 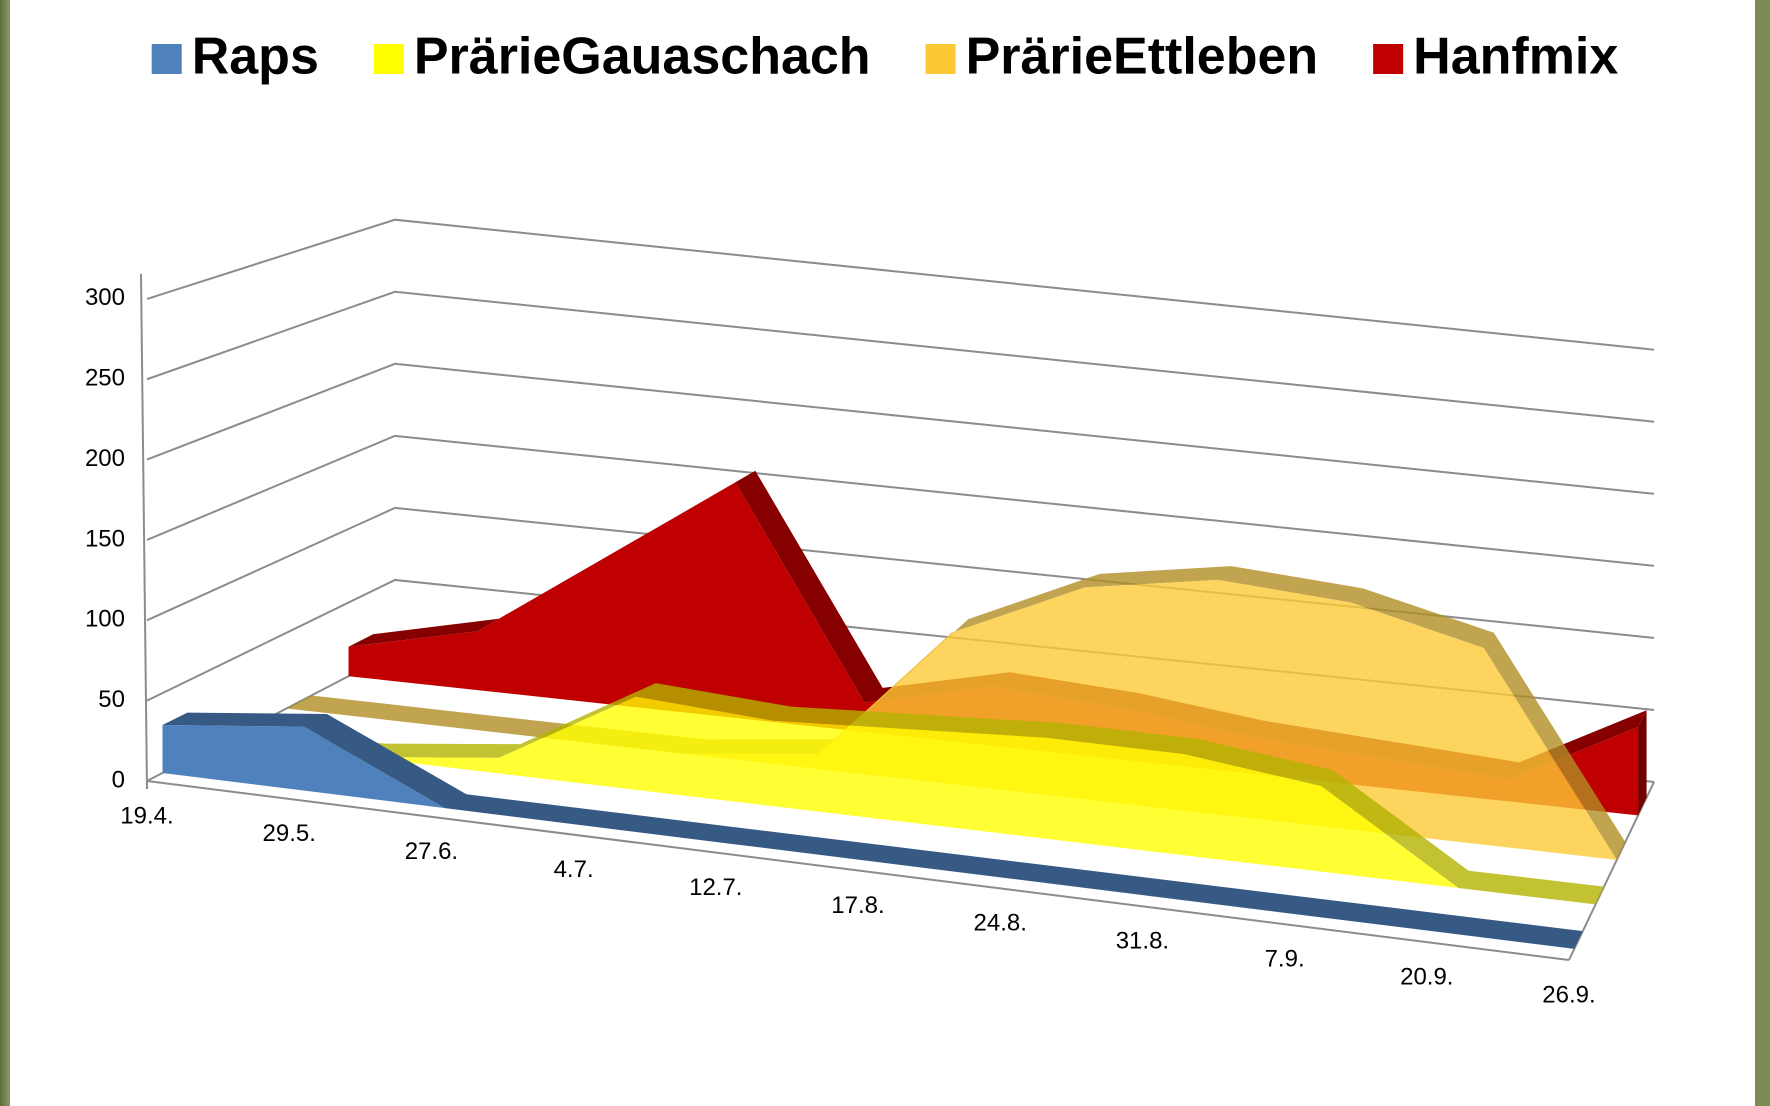 What do you see at coordinates (1000, 923) in the screenshot?
I see `x-tick-label: 24.8.` at bounding box center [1000, 923].